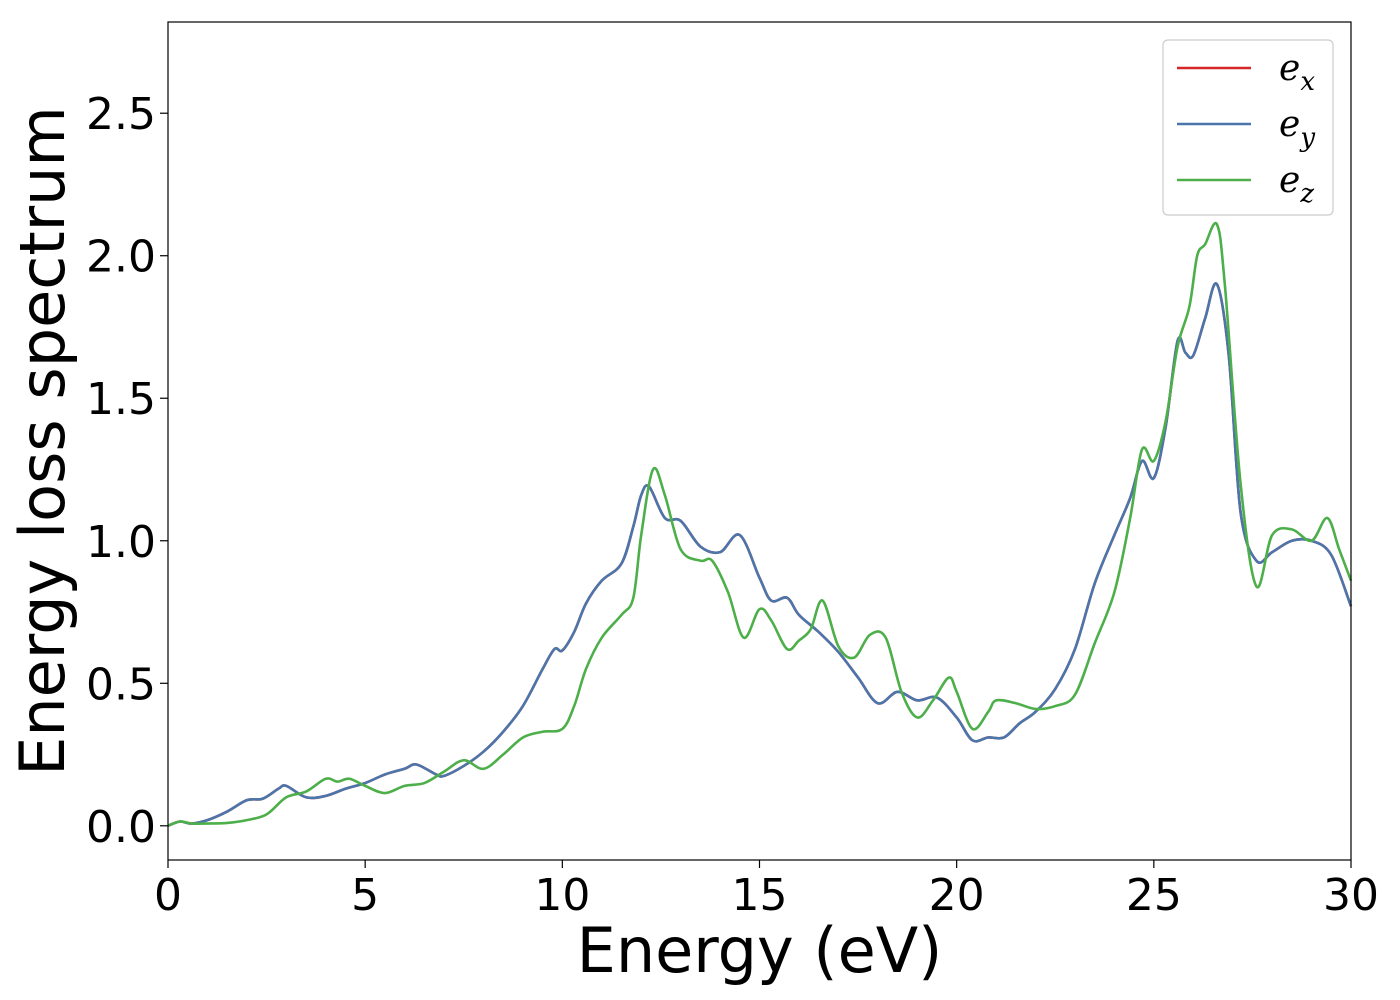 The width and height of the screenshot is (1400, 1000). Describe the element at coordinates (121, 827) in the screenshot. I see `y-tick-label: 0.0` at that location.